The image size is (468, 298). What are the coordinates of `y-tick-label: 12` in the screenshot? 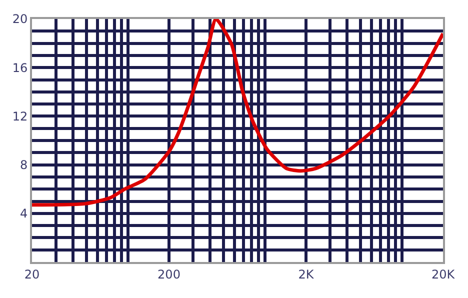 It's located at (20, 116).